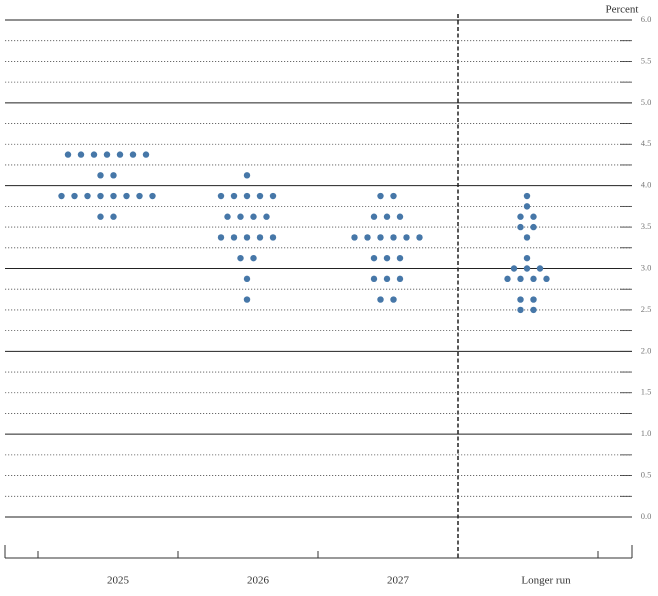  I want to click on y-tick-label: 3.0, so click(646, 267).